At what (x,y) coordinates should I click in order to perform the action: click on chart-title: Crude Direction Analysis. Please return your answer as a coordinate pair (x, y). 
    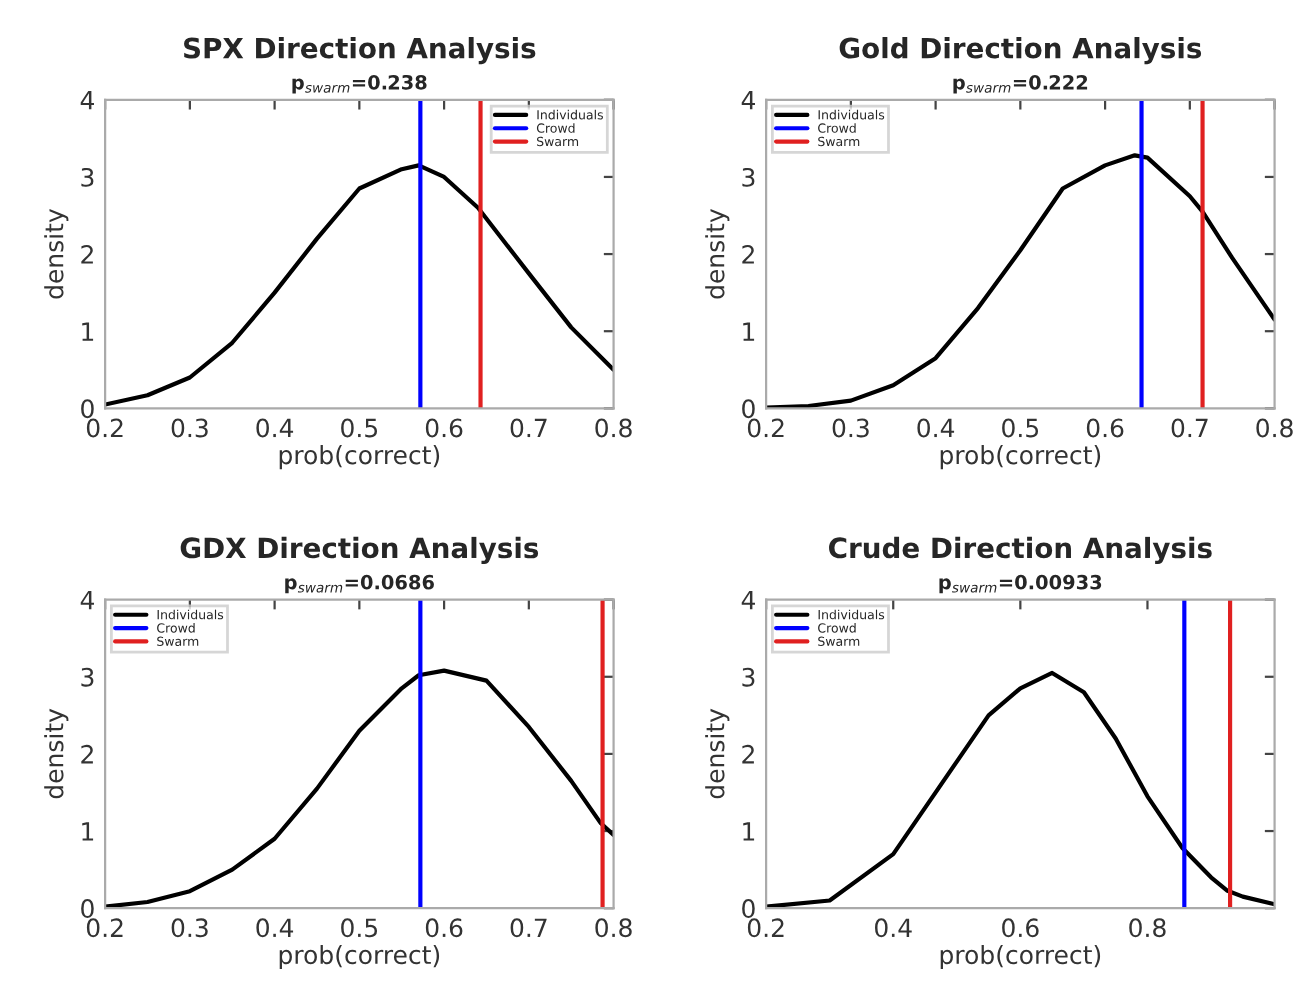
    Looking at the image, I should click on (1020, 550).